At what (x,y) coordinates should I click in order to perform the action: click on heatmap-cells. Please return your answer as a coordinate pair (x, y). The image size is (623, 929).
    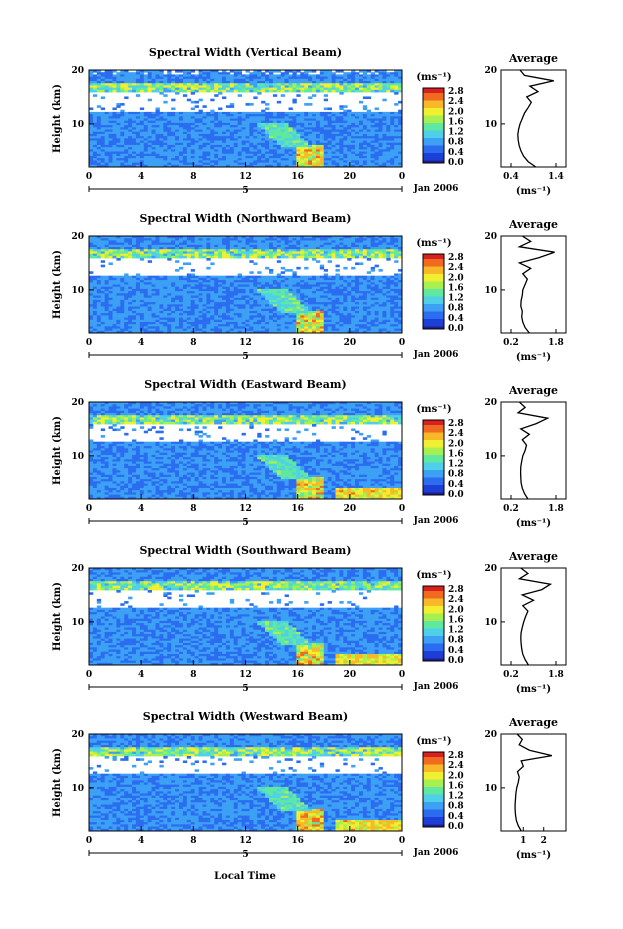
    Looking at the image, I should click on (246, 119).